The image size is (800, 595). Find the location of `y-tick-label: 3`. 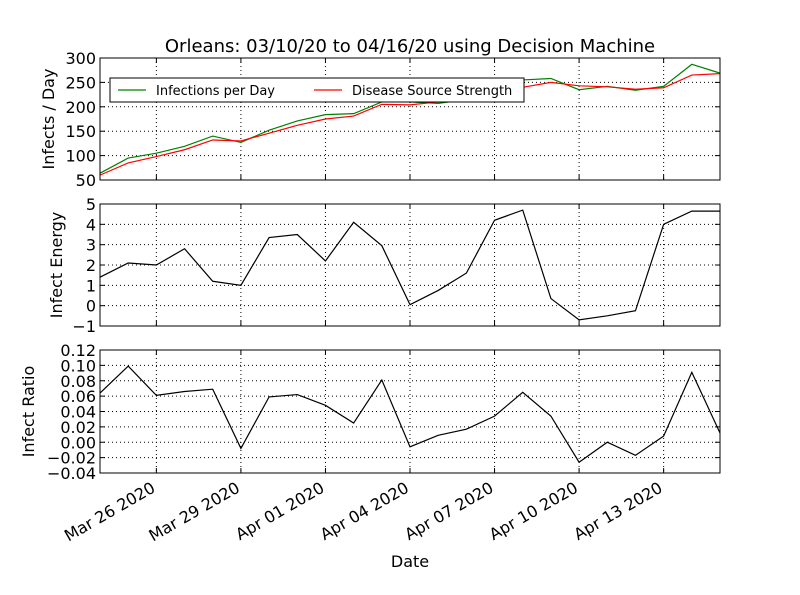

y-tick-label: 3 is located at coordinates (91, 245).